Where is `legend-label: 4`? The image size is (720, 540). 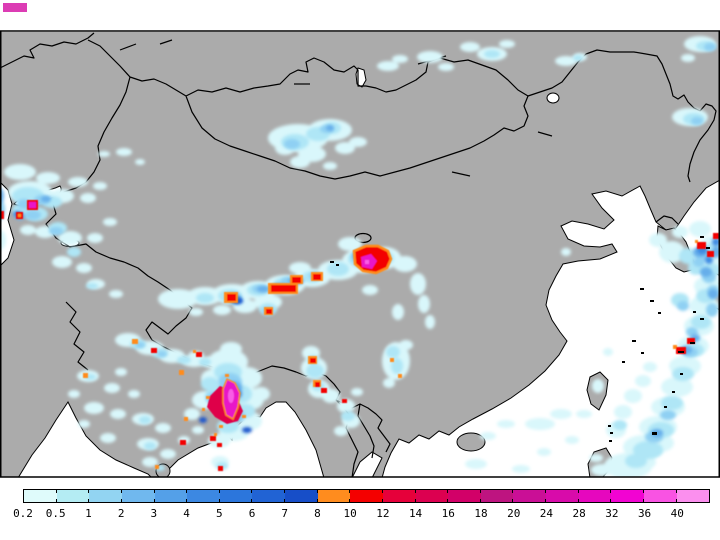
legend-label: 4 is located at coordinates (186, 513).